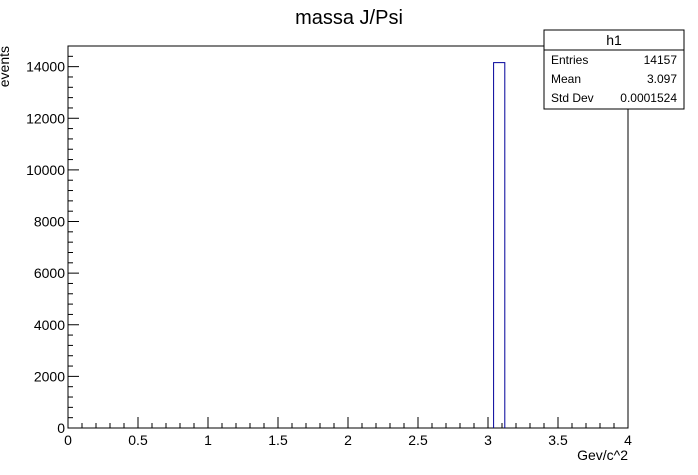  I want to click on y-axis: 0 2000 4000 6000 8000 10000 12000 14000, so click(52, 240).